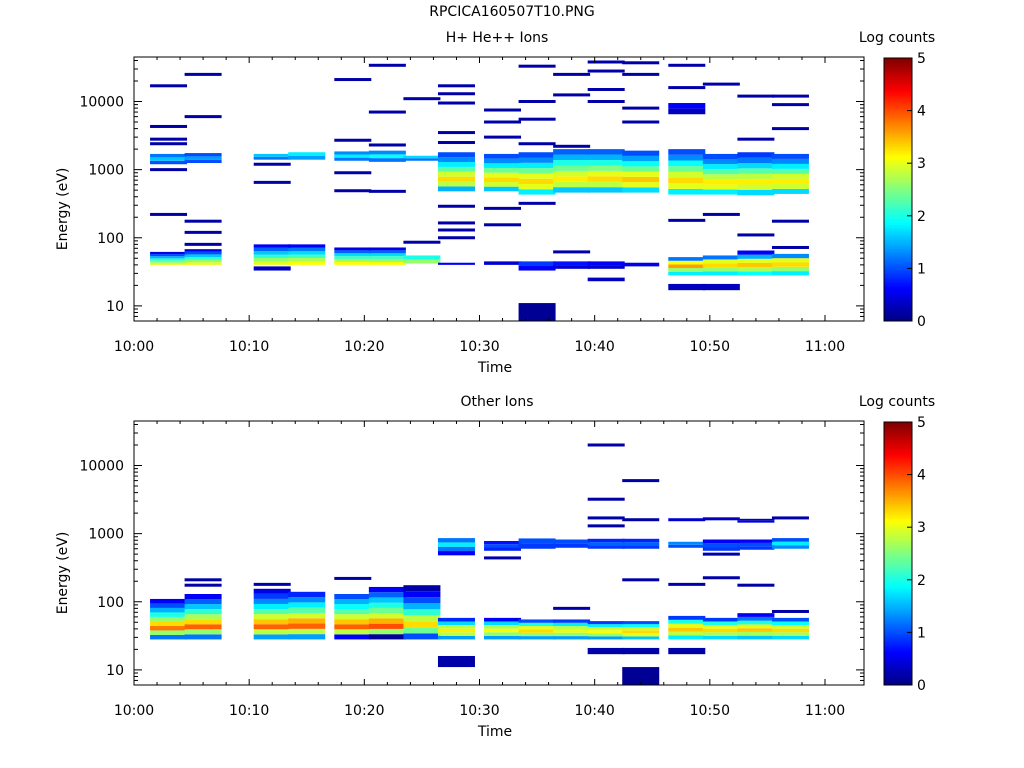  I want to click on x-tick-label: 10:30, so click(479, 347).